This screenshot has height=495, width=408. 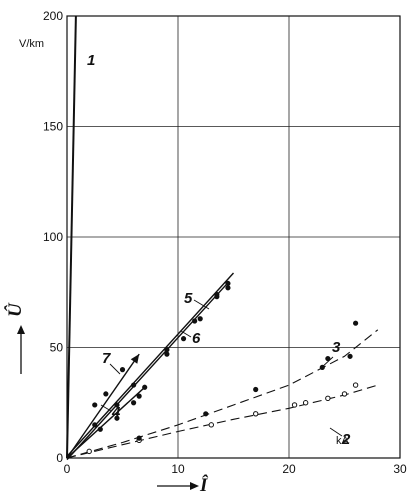 What do you see at coordinates (111, 362) in the screenshot?
I see `curve-label-7: 7` at bounding box center [111, 362].